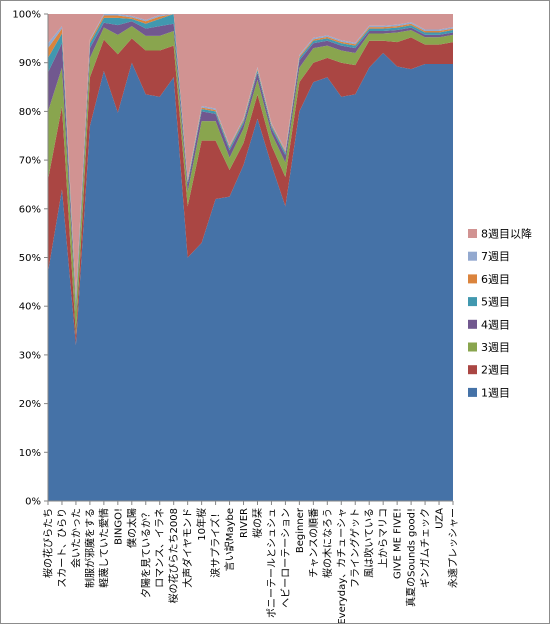 The image size is (550, 624). I want to click on x-tick-label: 会いたかった, so click(75, 538).